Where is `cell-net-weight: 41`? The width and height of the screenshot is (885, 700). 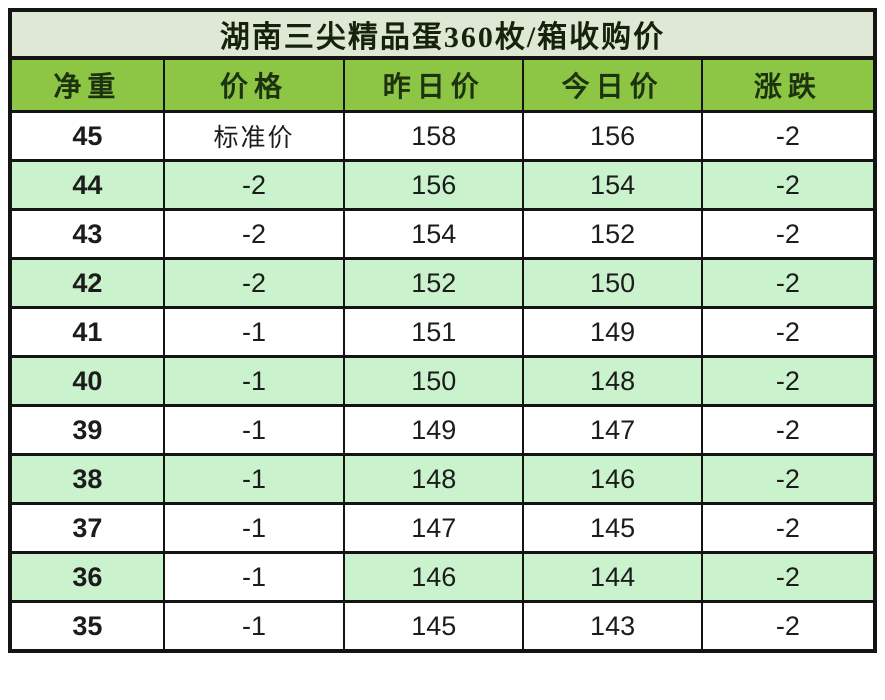 cell-net-weight: 41 is located at coordinates (87, 332).